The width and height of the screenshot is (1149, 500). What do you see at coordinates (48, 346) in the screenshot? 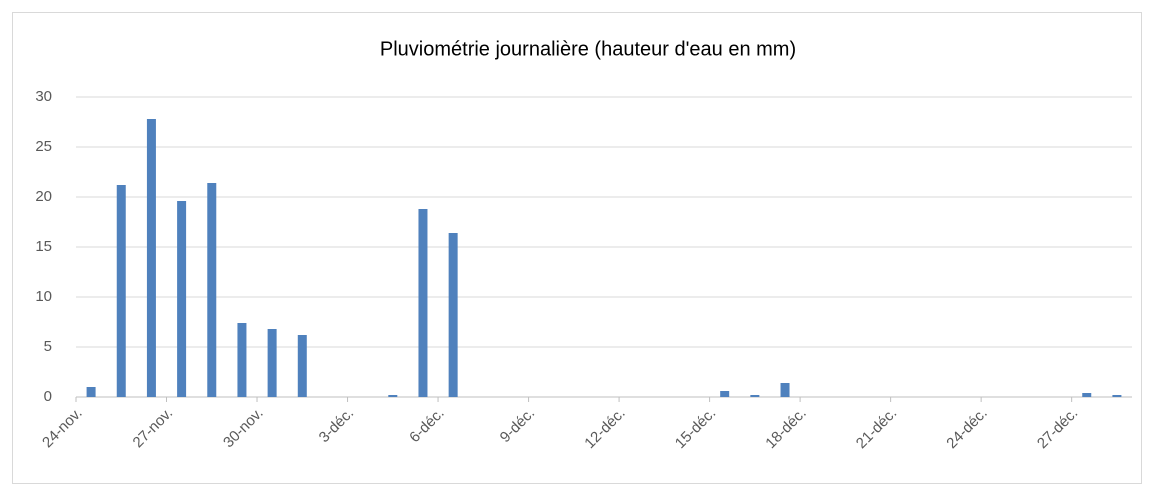
I see `y-tick-label: 5` at bounding box center [48, 346].